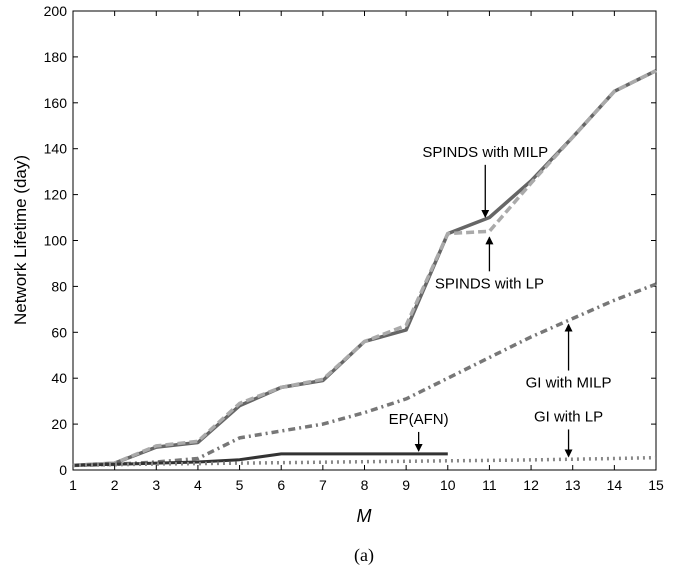 Image resolution: width=686 pixels, height=577 pixels. I want to click on y-tick-label: 200, so click(56, 11).